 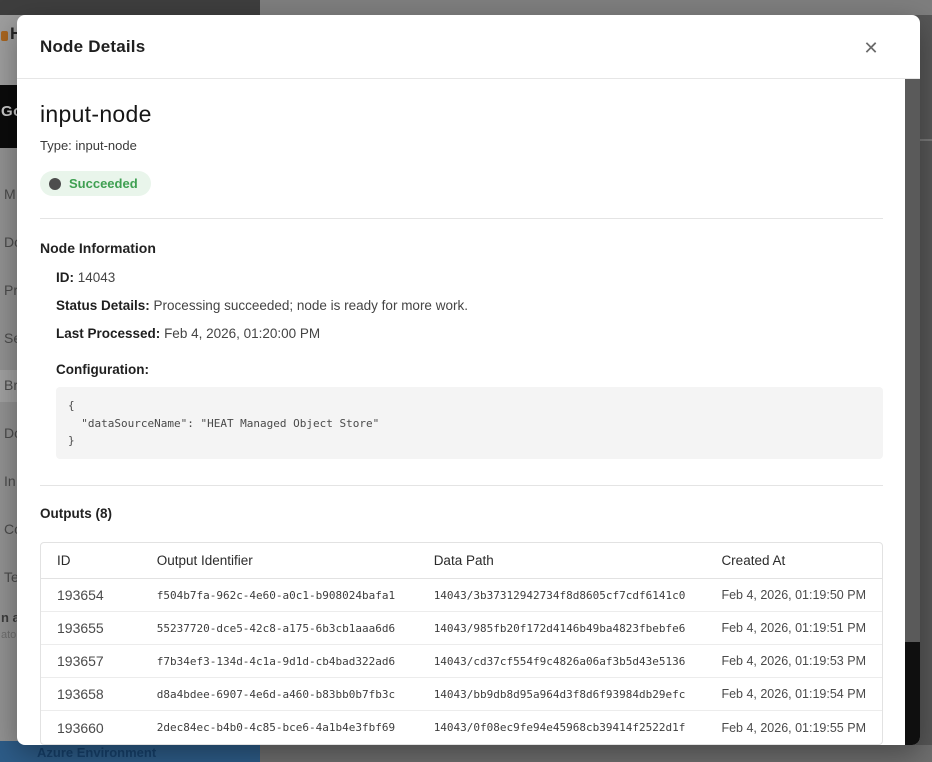 What do you see at coordinates (103, 305) in the screenshot?
I see `status-details-label: Status Details:` at bounding box center [103, 305].